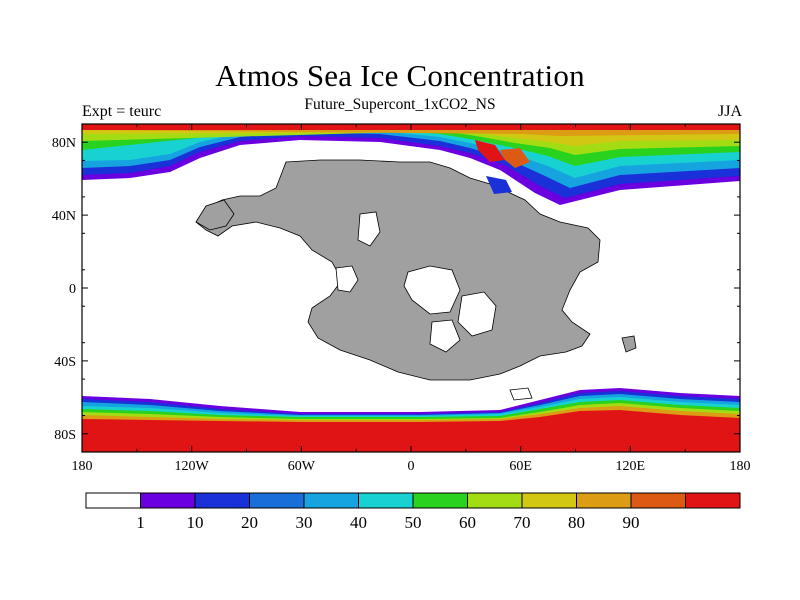 Image resolution: width=800 pixels, height=600 pixels. Describe the element at coordinates (413, 522) in the screenshot. I see `colorbar-label: 50` at that location.